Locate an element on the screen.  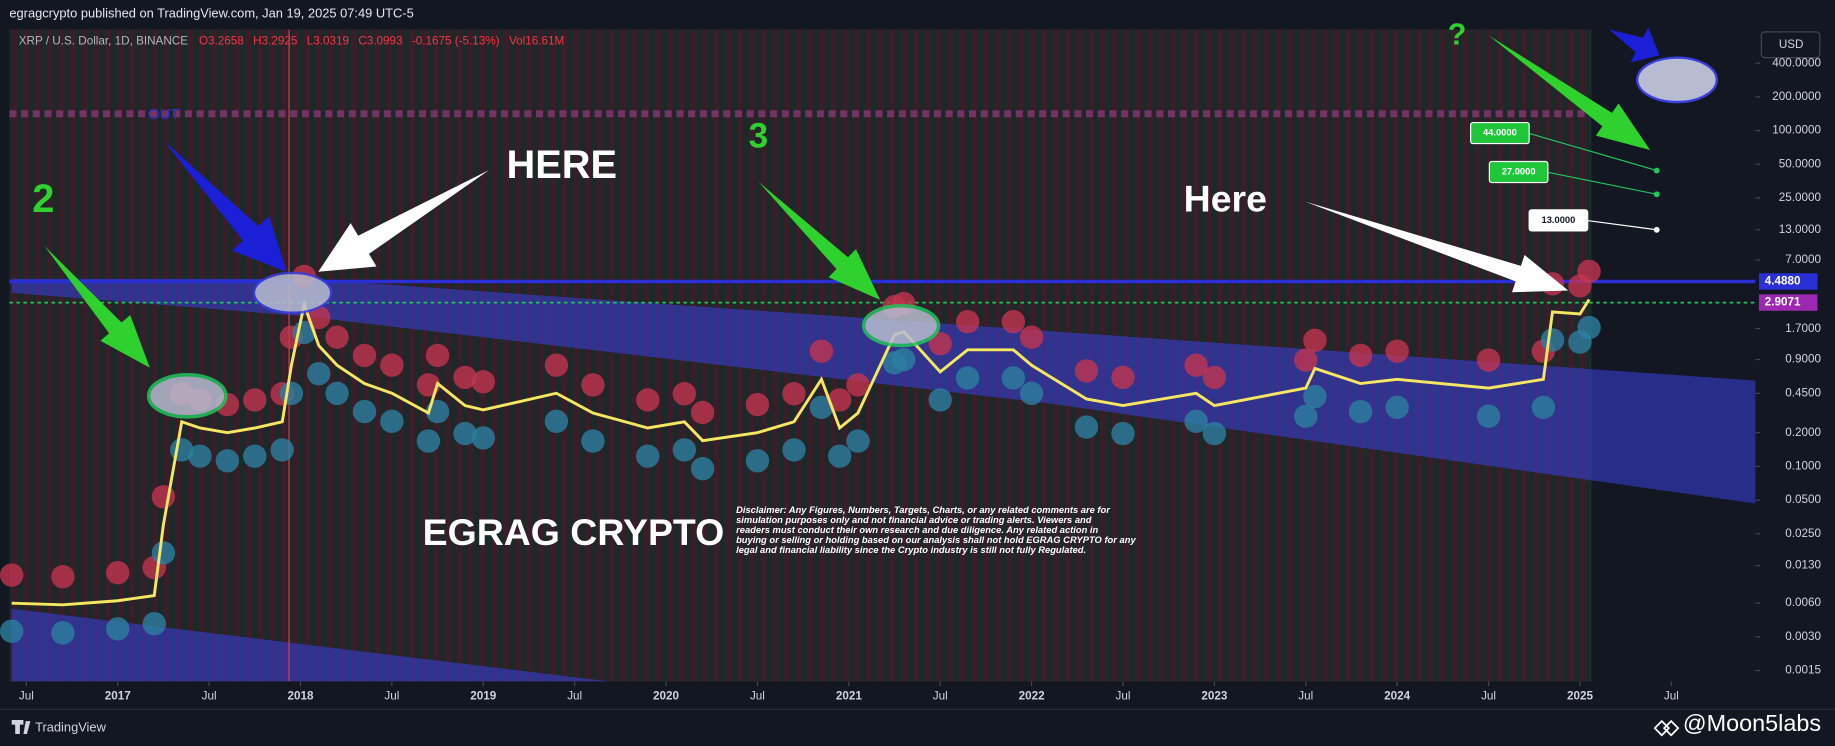
y-tick-label: 0.9000 is located at coordinates (1803, 359).